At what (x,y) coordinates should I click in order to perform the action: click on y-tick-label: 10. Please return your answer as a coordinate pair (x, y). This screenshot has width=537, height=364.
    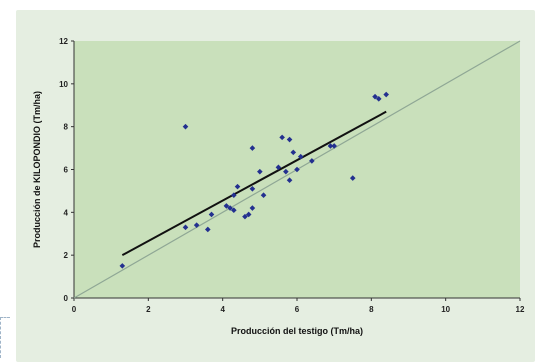
    Looking at the image, I should click on (63, 84).